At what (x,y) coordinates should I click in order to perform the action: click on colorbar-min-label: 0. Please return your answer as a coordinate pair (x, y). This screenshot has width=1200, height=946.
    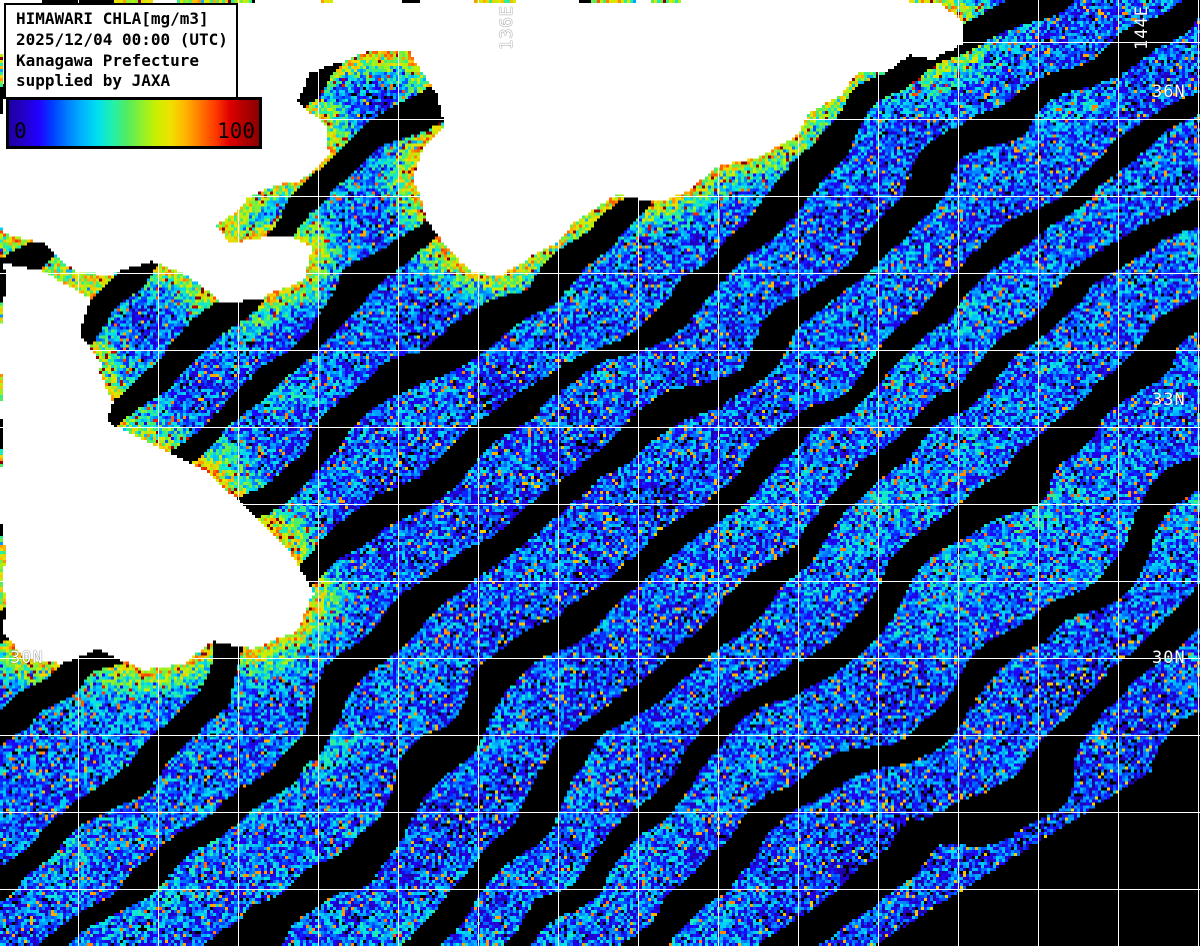
    Looking at the image, I should click on (20, 131).